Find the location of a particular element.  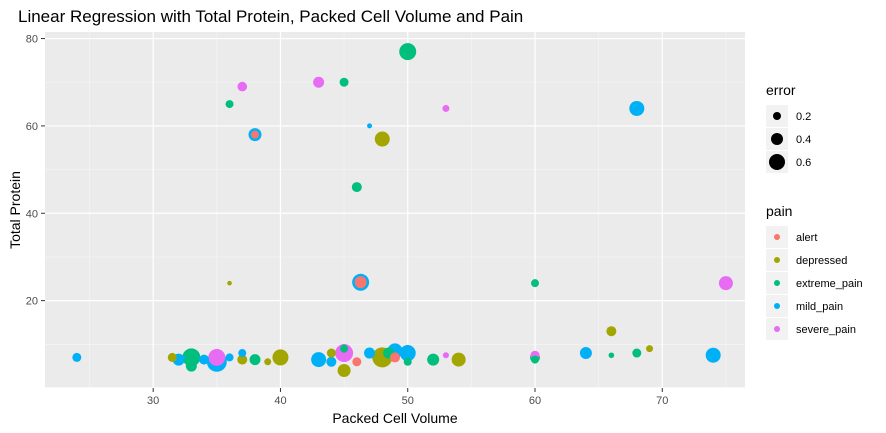

x-tick-label: 70 is located at coordinates (662, 401).